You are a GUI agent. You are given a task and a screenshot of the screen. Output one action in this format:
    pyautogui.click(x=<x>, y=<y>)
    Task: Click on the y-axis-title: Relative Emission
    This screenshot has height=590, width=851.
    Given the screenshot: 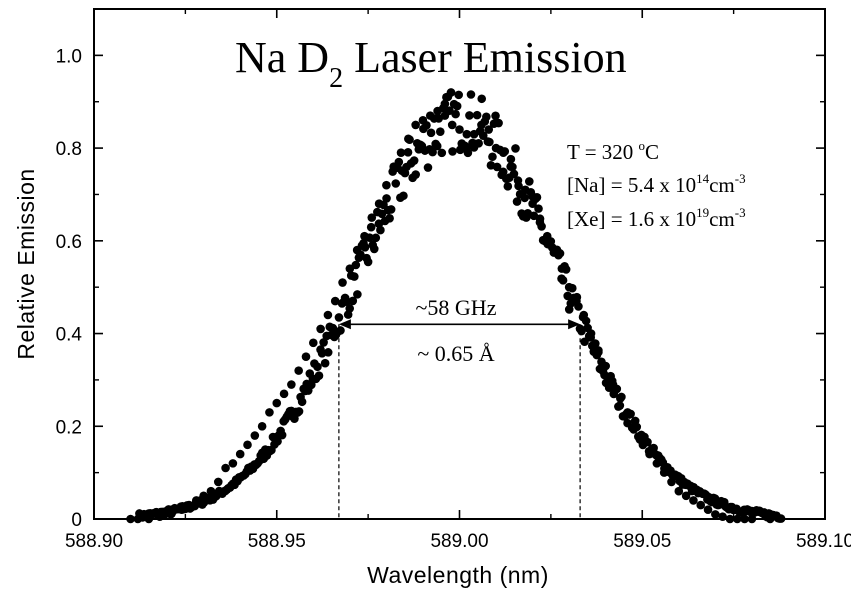 What is the action you would take?
    pyautogui.click(x=26, y=263)
    